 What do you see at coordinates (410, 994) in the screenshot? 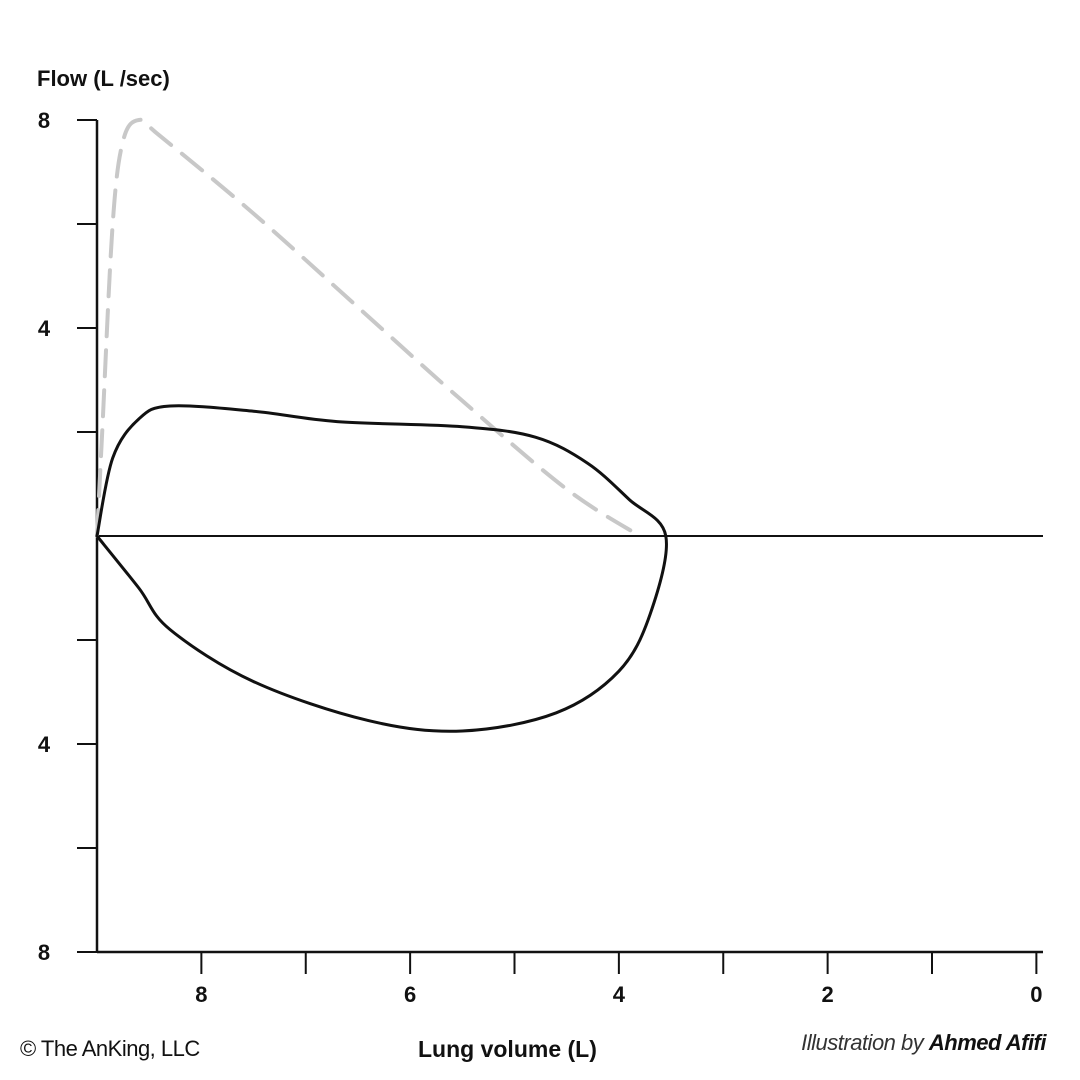
I see `x-tick-label: 6` at bounding box center [410, 994].